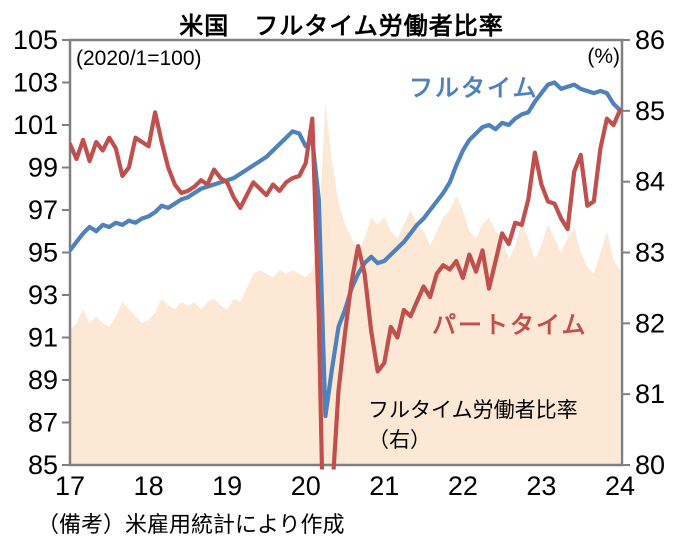  I want to click on left-axis-tick-label: 103, so click(35, 83).